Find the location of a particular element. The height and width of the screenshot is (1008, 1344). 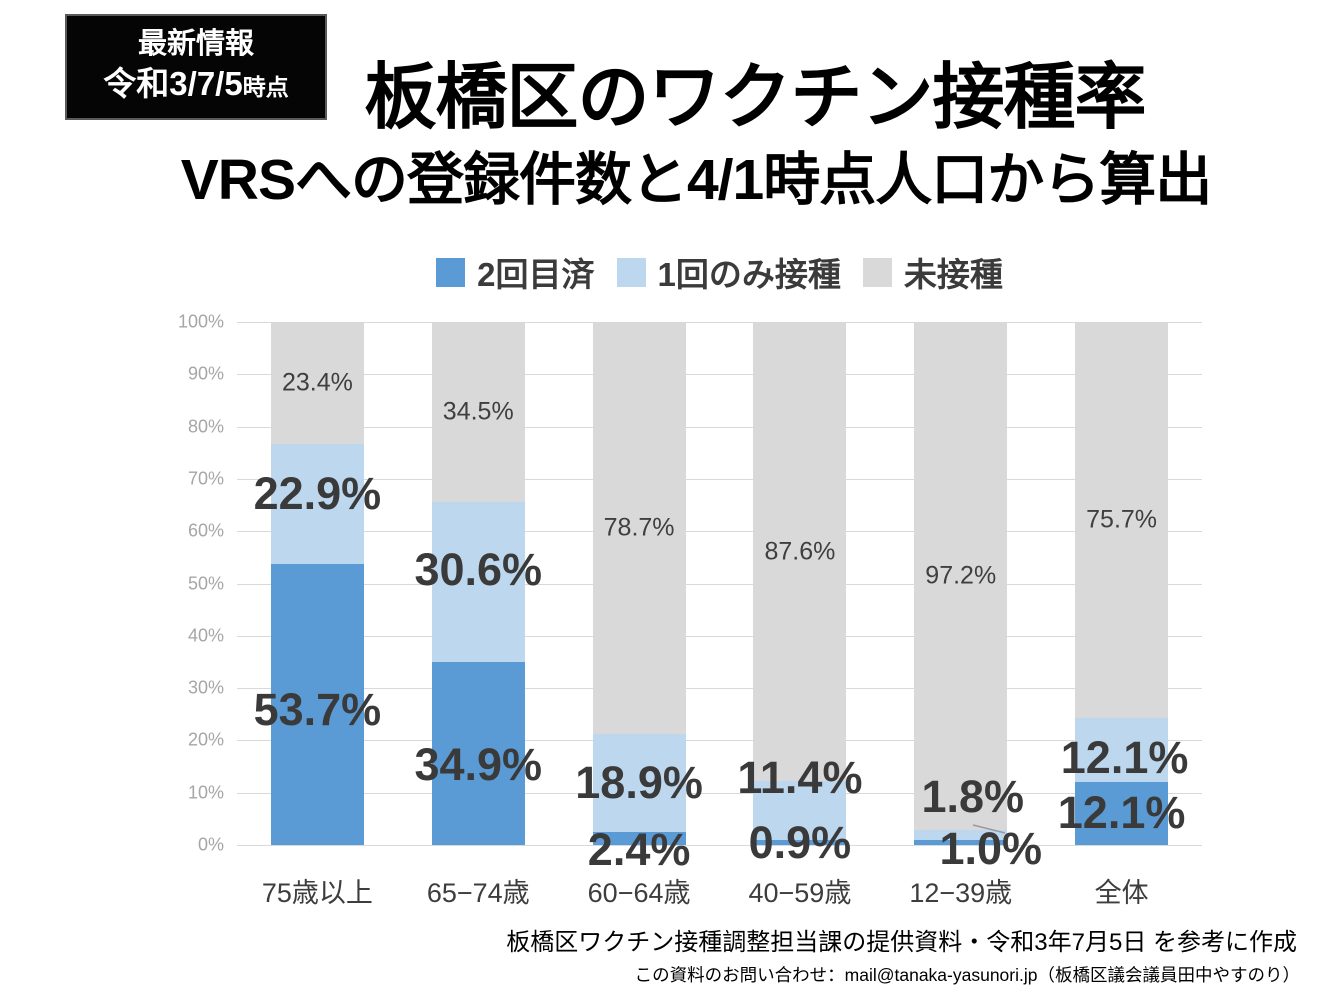

y-axis-tick-label: 90% is located at coordinates (205, 373).